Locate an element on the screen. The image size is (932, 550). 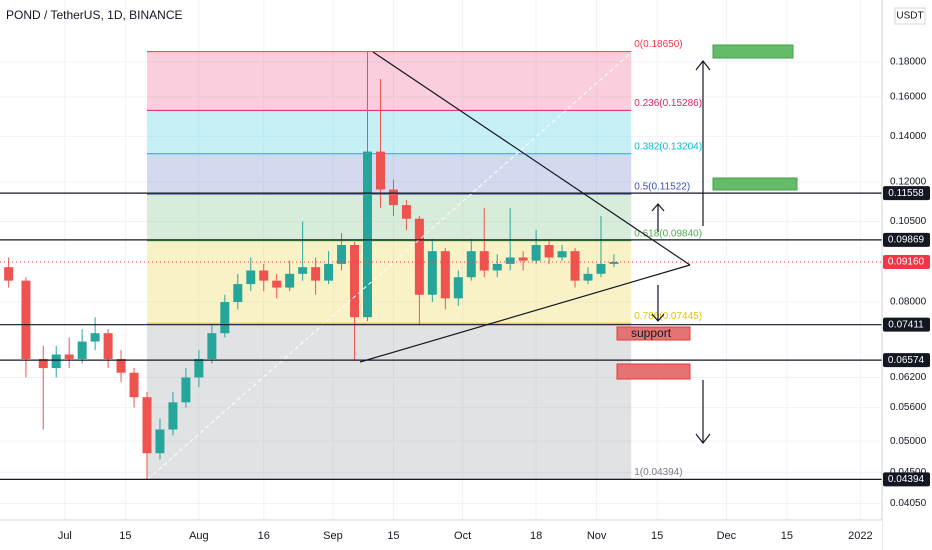
y-tick-label: 0.05600 is located at coordinates (908, 407).